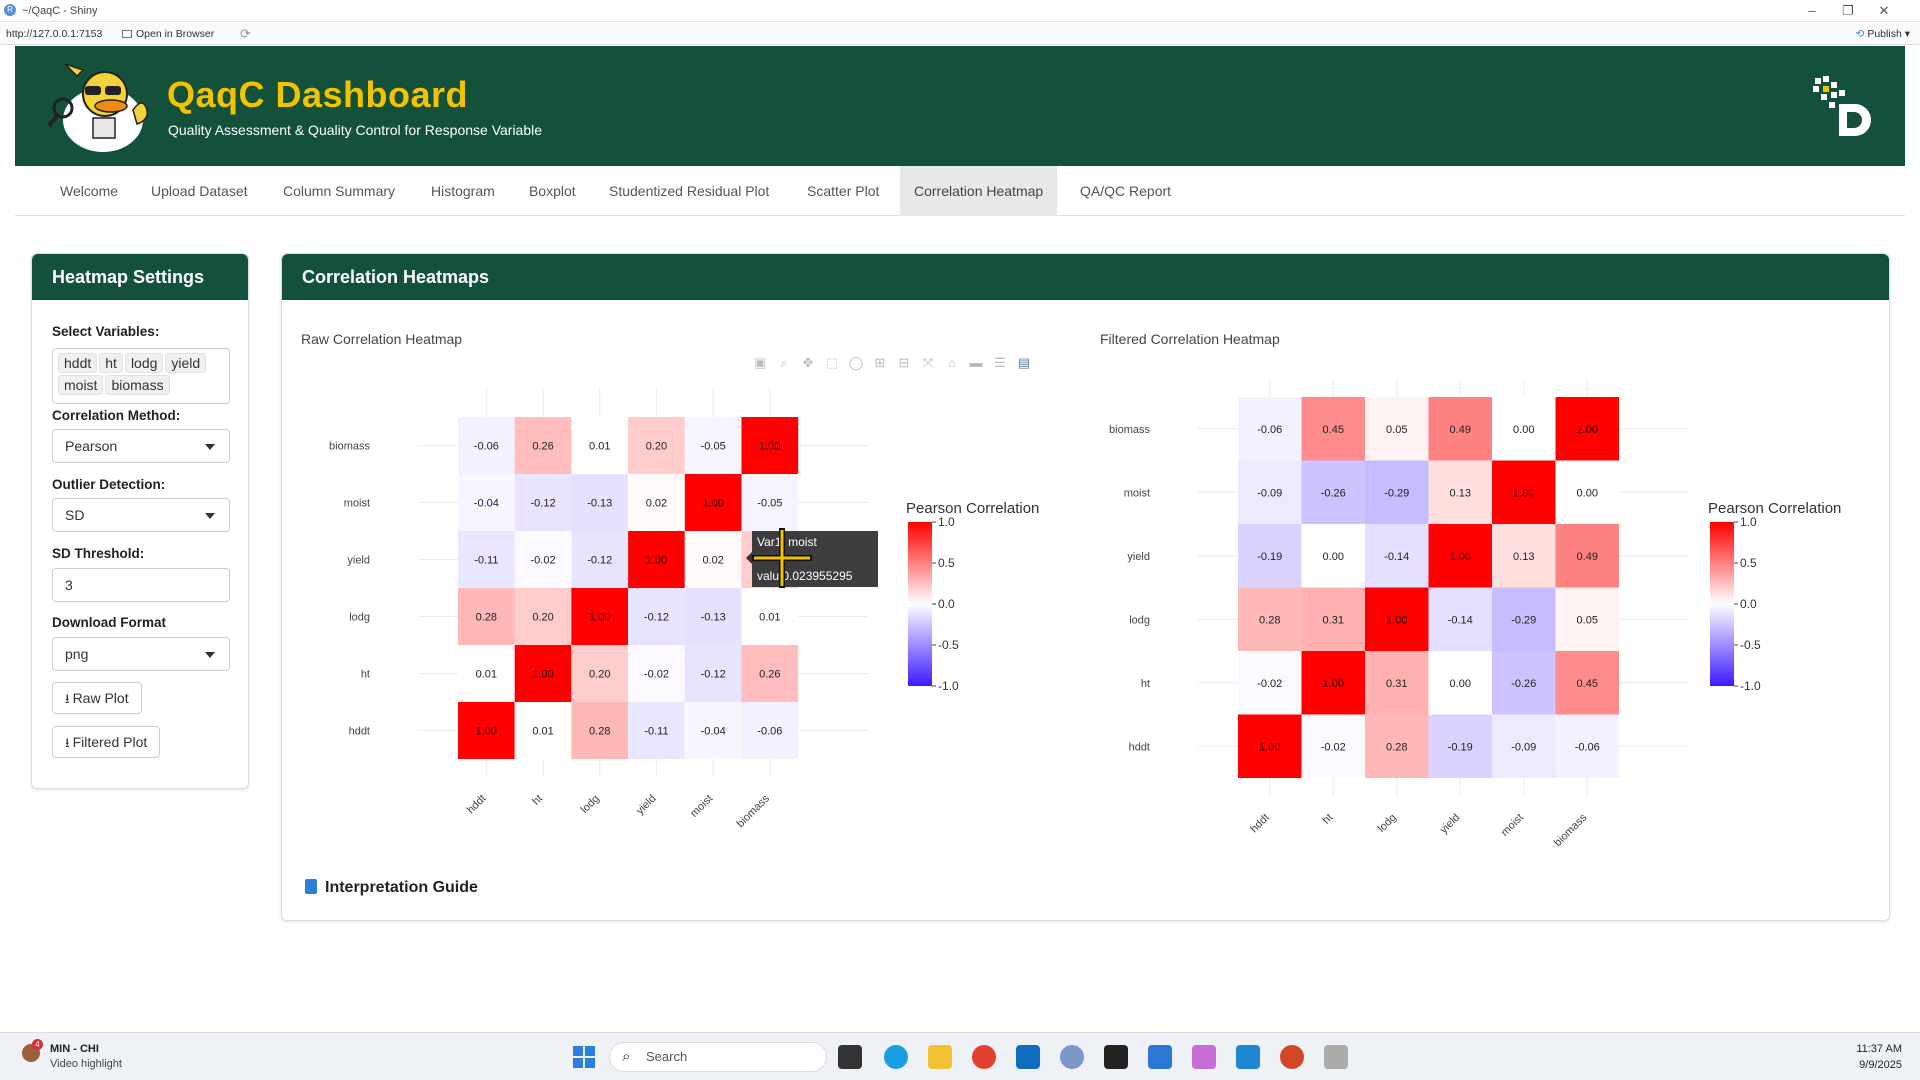 This screenshot has height=1080, width=1920. What do you see at coordinates (1000, 362) in the screenshot?
I see `compare-data-icon: ☰` at bounding box center [1000, 362].